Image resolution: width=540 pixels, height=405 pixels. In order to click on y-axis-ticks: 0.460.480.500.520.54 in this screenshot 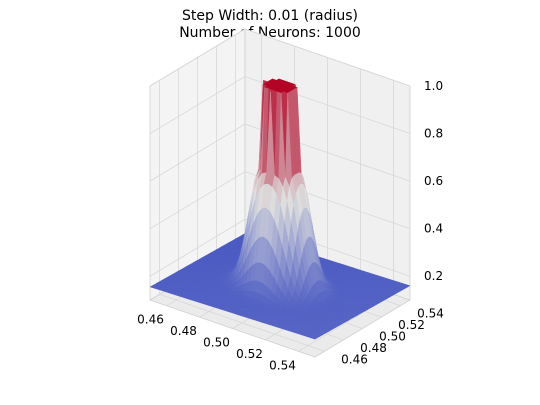, I will do `click(392, 337)`.